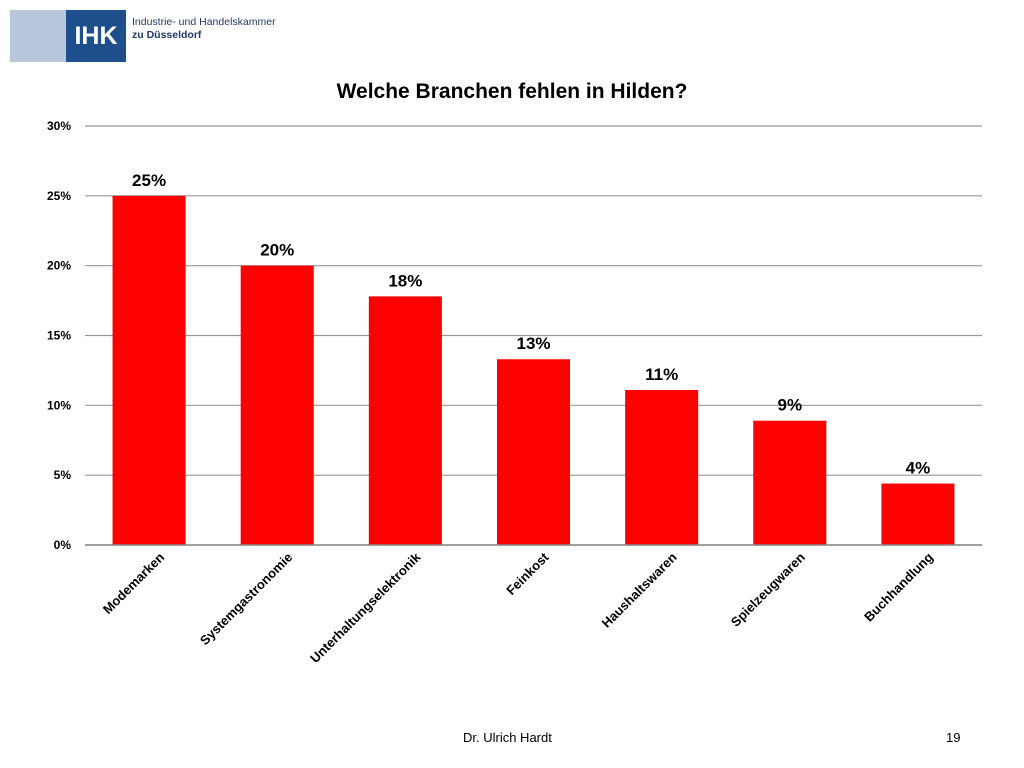 The height and width of the screenshot is (768, 1024). Describe the element at coordinates (133, 582) in the screenshot. I see `category-label: Modemarken` at that location.